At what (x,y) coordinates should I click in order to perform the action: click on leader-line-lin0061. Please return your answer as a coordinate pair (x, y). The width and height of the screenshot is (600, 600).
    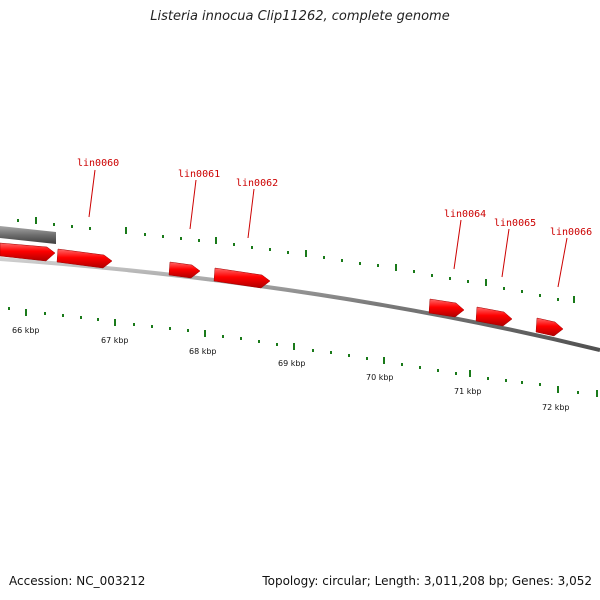
    Looking at the image, I should click on (193, 204).